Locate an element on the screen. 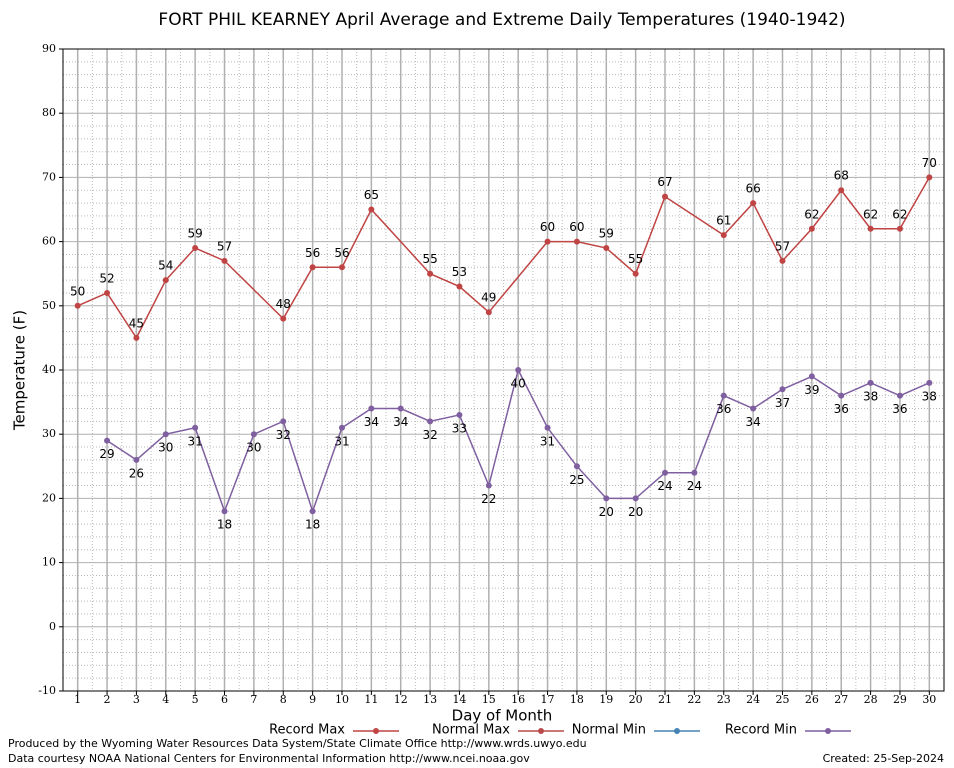  x-tick-label: 13 is located at coordinates (430, 699).